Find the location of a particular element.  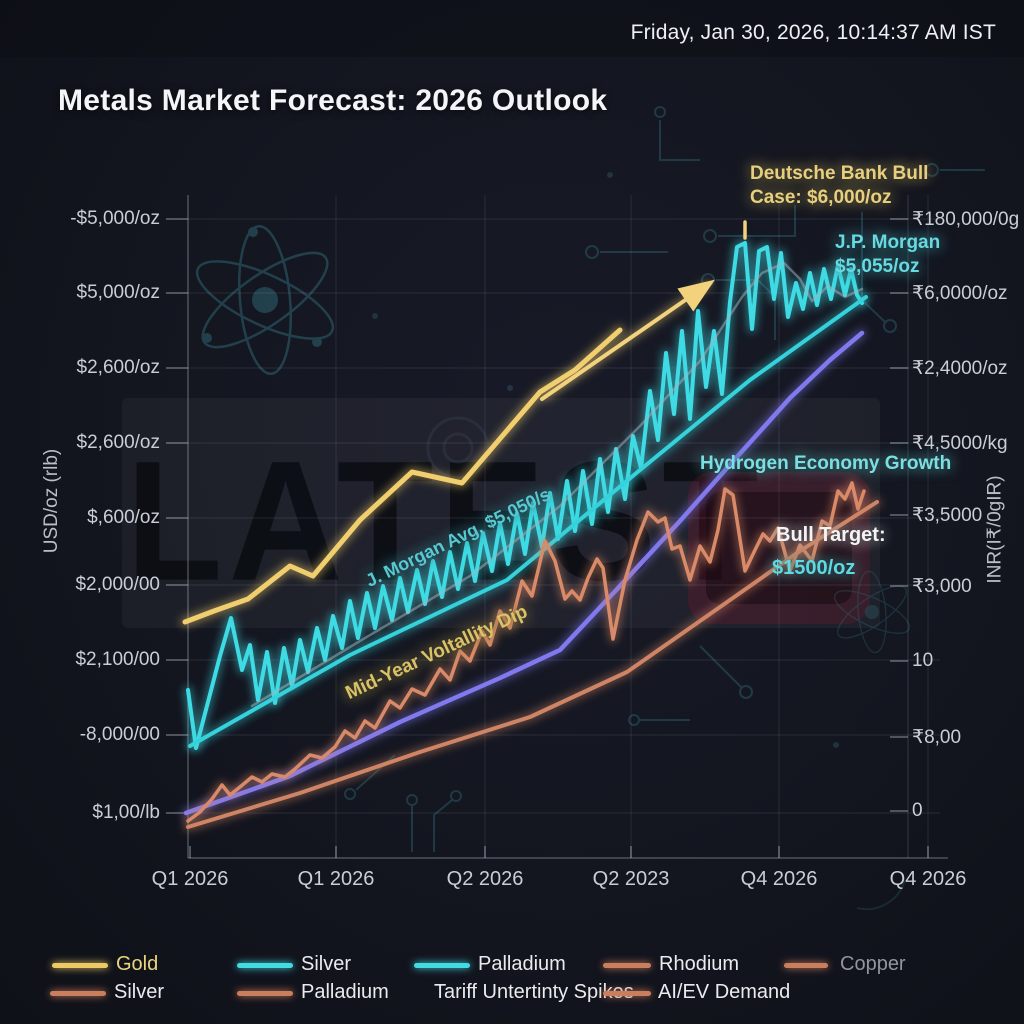

annotation-line: $5,055/oz is located at coordinates (877, 266).